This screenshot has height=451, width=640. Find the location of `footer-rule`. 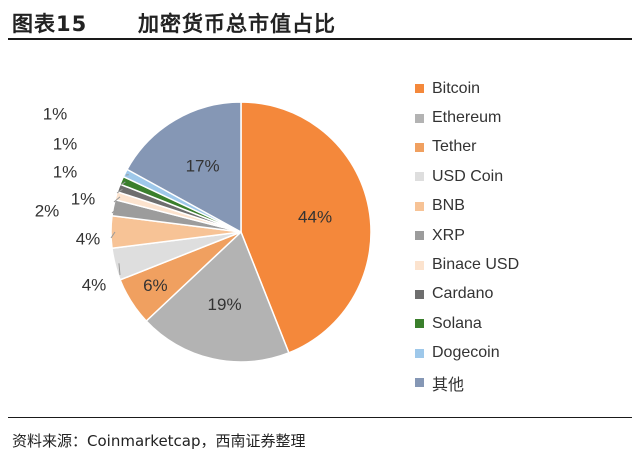

footer-rule is located at coordinates (320, 417).